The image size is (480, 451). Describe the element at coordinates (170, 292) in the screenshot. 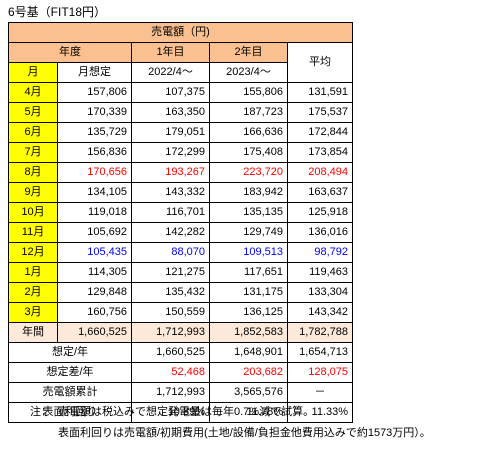

I see `year1-cell: 135,432` at that location.